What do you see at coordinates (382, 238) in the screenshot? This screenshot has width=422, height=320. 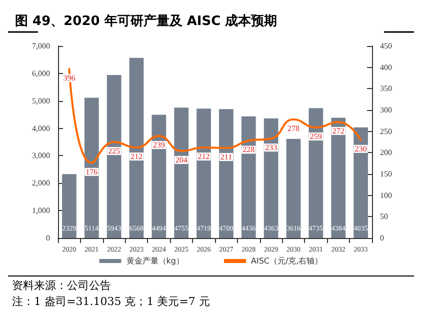 I see `y2-tick-label: 0` at bounding box center [382, 238].